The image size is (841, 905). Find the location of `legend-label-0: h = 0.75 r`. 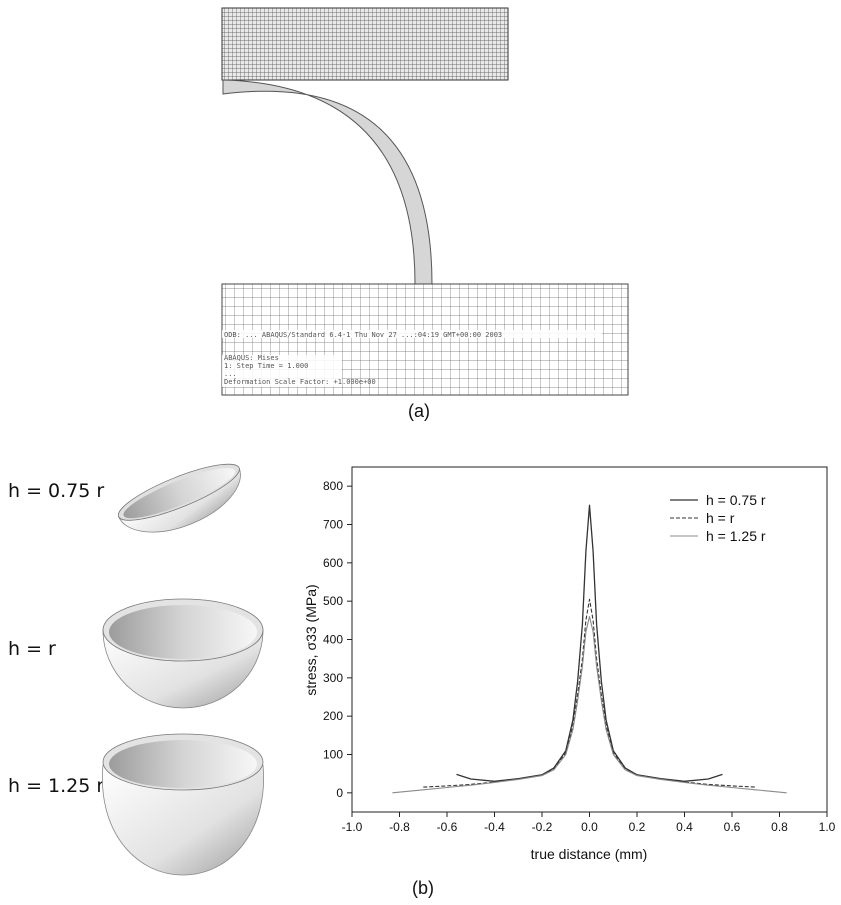

legend-label-0: h = 0.75 r is located at coordinates (736, 500).